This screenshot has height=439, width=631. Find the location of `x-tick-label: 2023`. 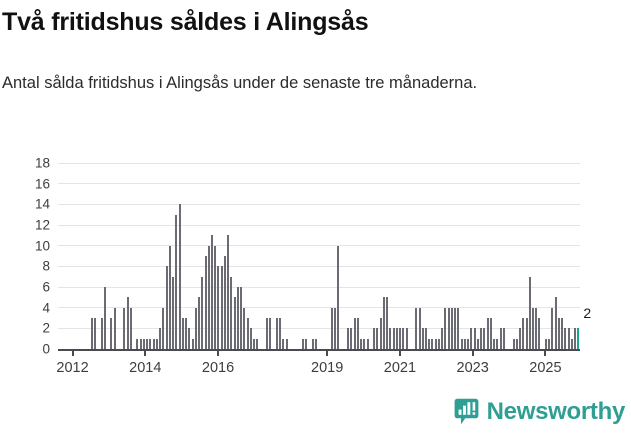

x-tick-label: 2023 is located at coordinates (472, 368).